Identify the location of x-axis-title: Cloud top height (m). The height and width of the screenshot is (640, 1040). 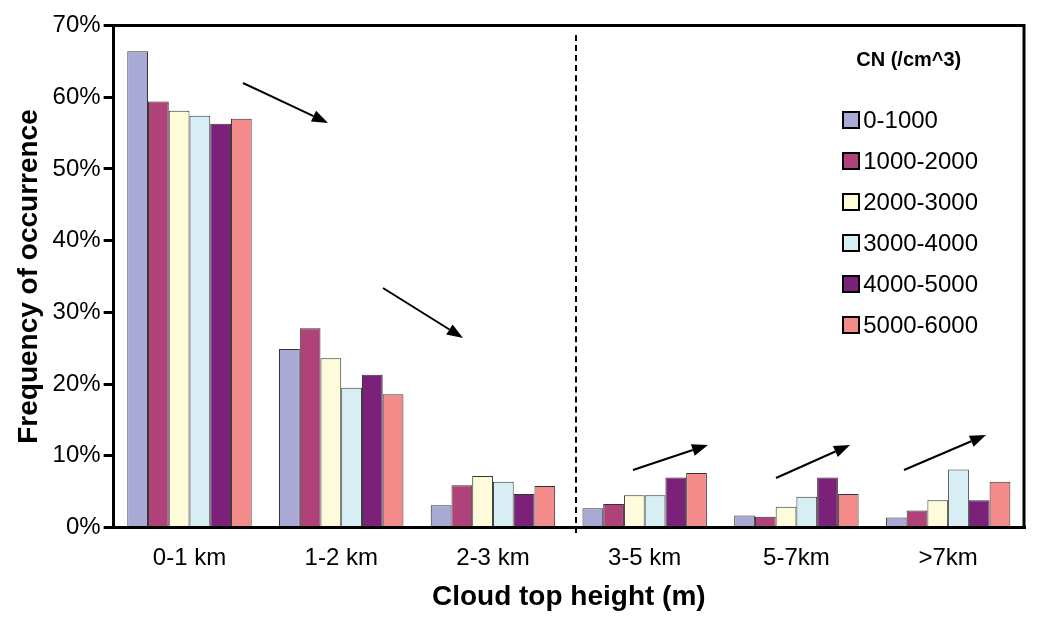
(568, 595).